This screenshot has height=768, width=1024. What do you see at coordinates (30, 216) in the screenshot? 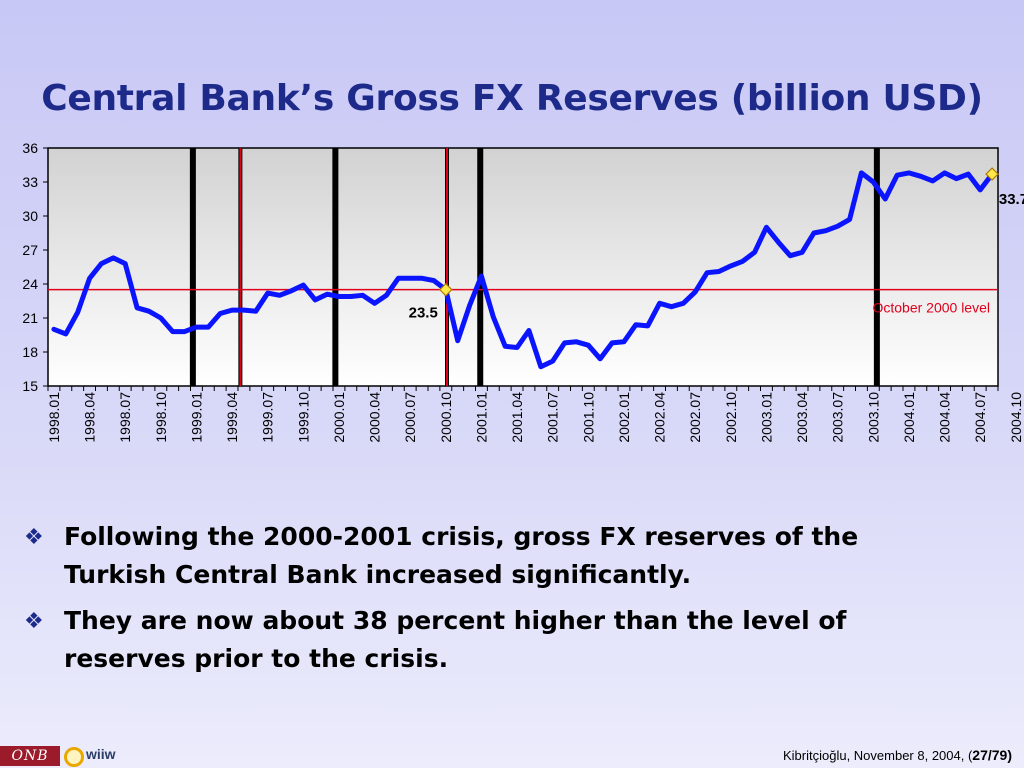
I see `y-tick-label: 30` at bounding box center [30, 216].